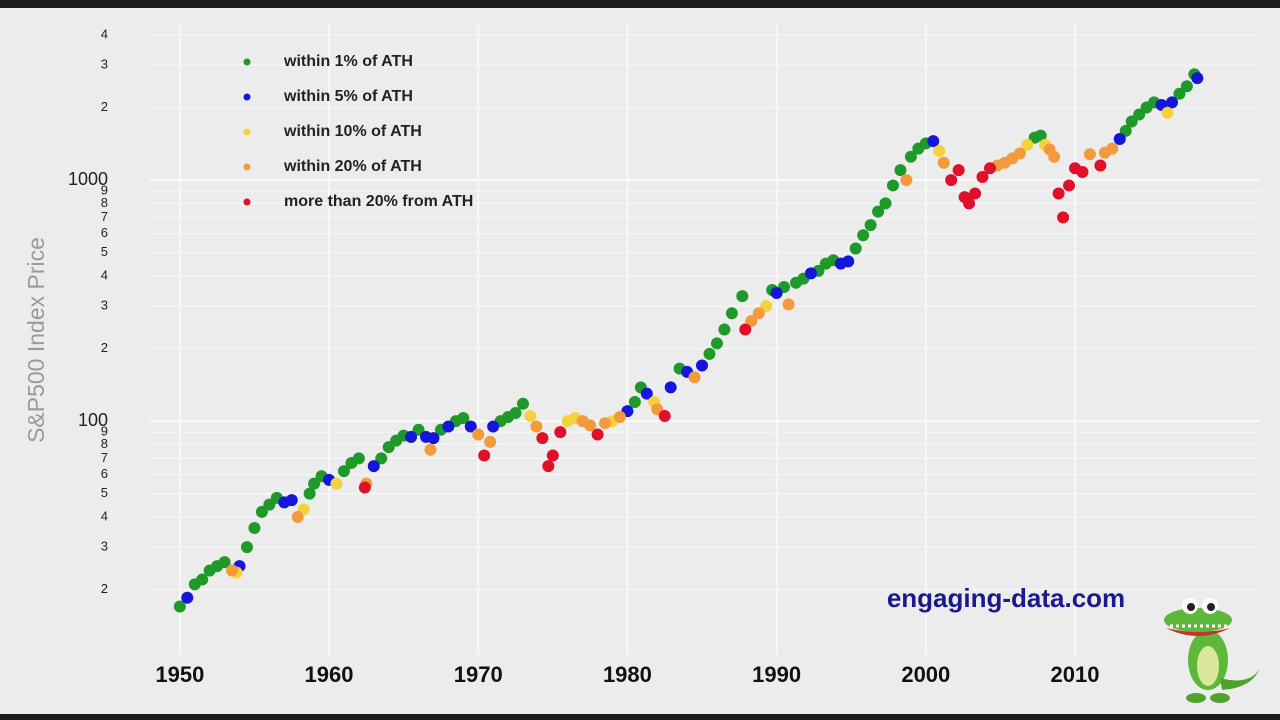  Describe the element at coordinates (104, 588) in the screenshot. I see `y-tick-label: 2` at that location.